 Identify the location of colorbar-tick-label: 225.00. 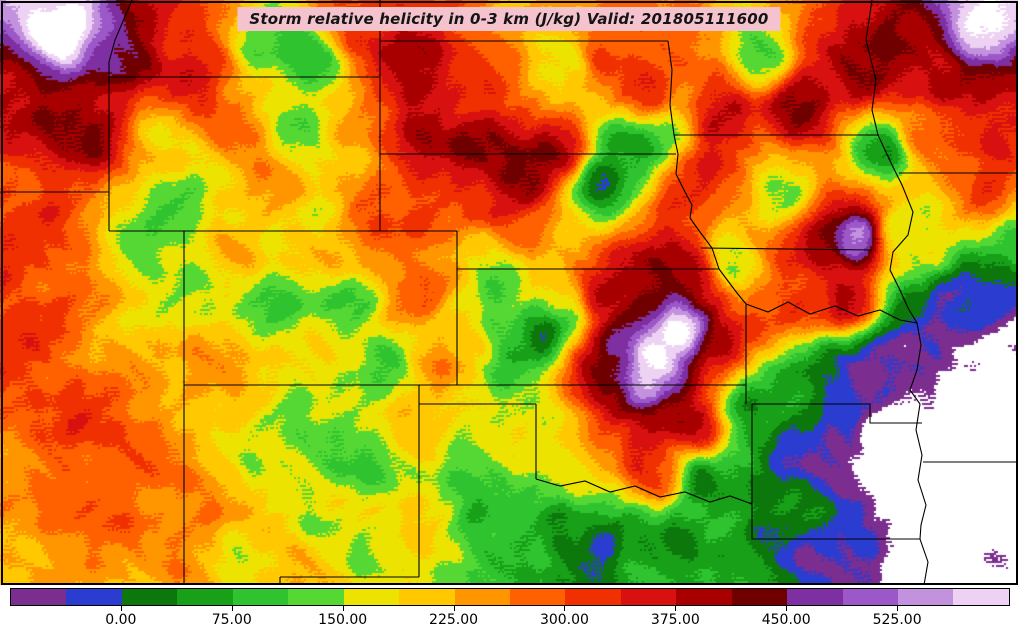
(454, 620).